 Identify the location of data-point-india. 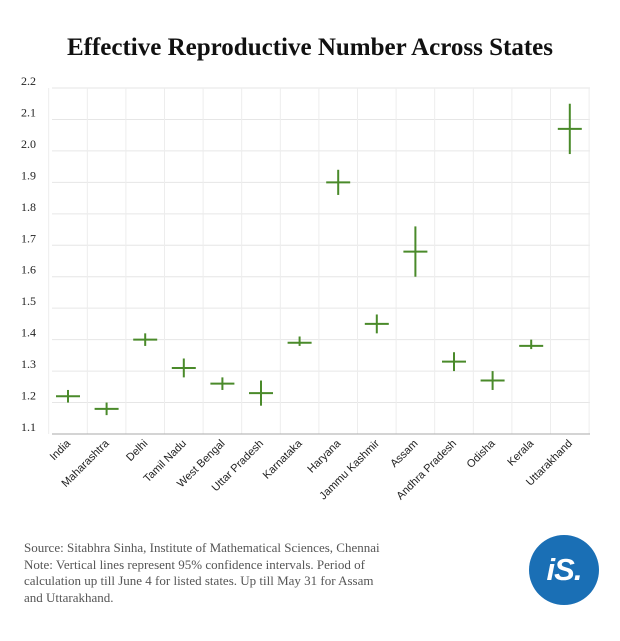
(68, 396).